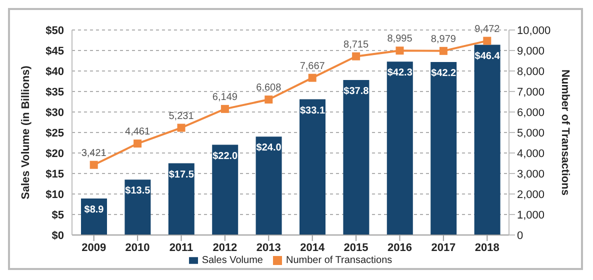  What do you see at coordinates (443, 248) in the screenshot?
I see `x-tick-label: 2017` at bounding box center [443, 248].